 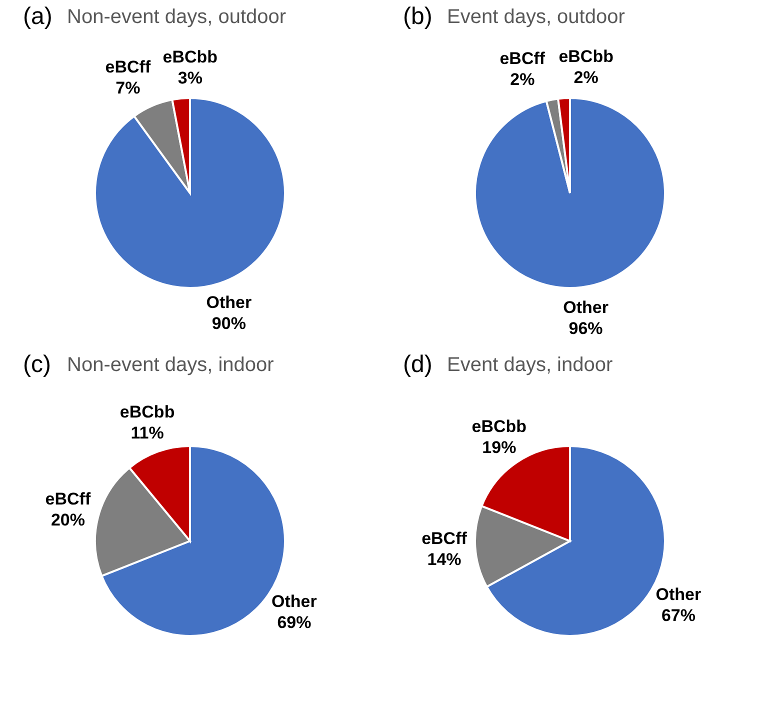 I want to click on data-label: 7%, so click(x=128, y=88).